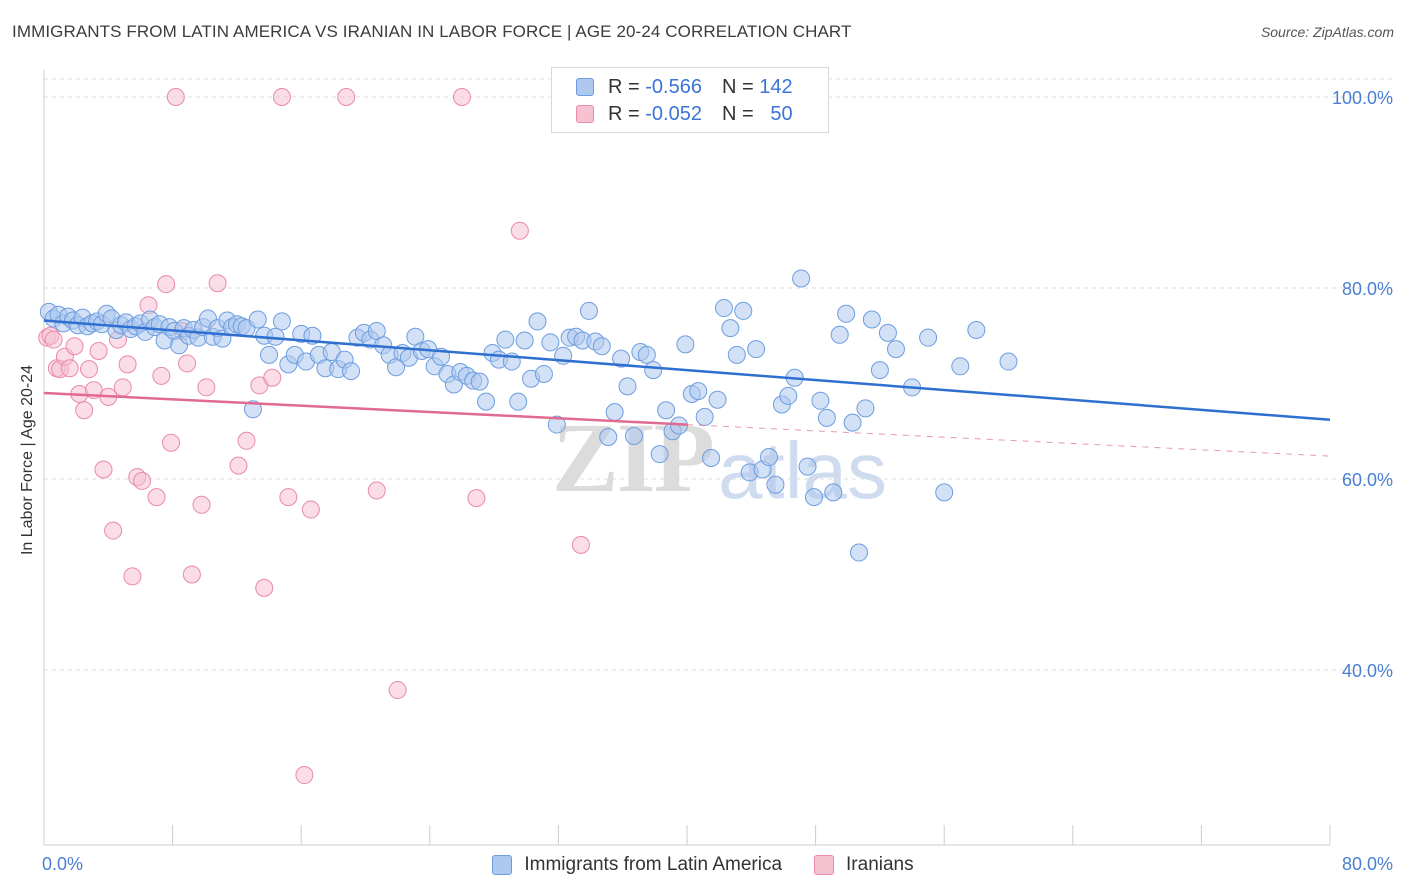 This screenshot has width=1406, height=892. I want to click on correlation-legend: R = -0.566 N = 142 R = -0.052 N = 50, so click(690, 100).